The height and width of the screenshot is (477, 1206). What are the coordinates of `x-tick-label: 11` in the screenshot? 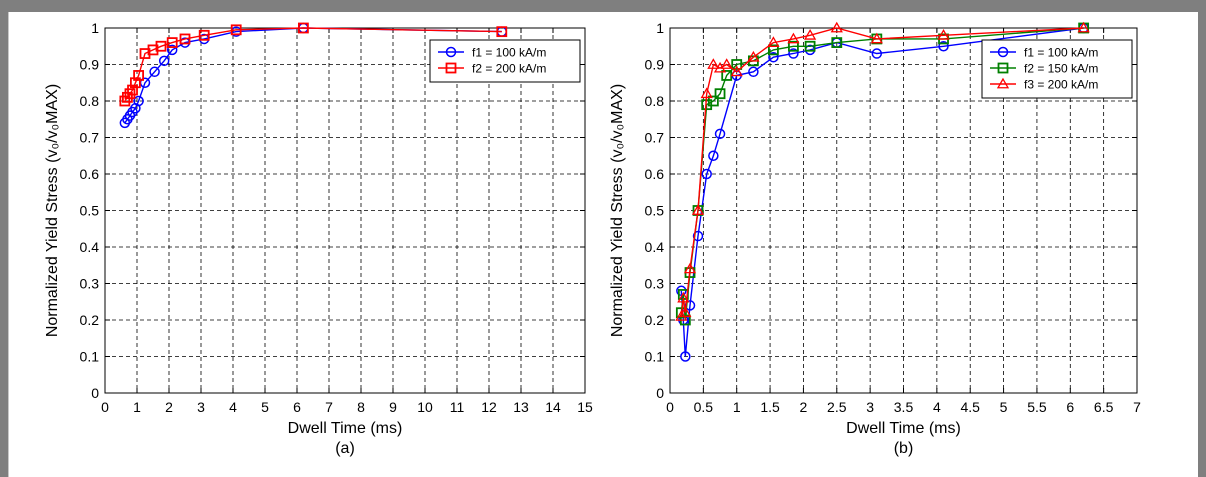 It's located at (457, 407).